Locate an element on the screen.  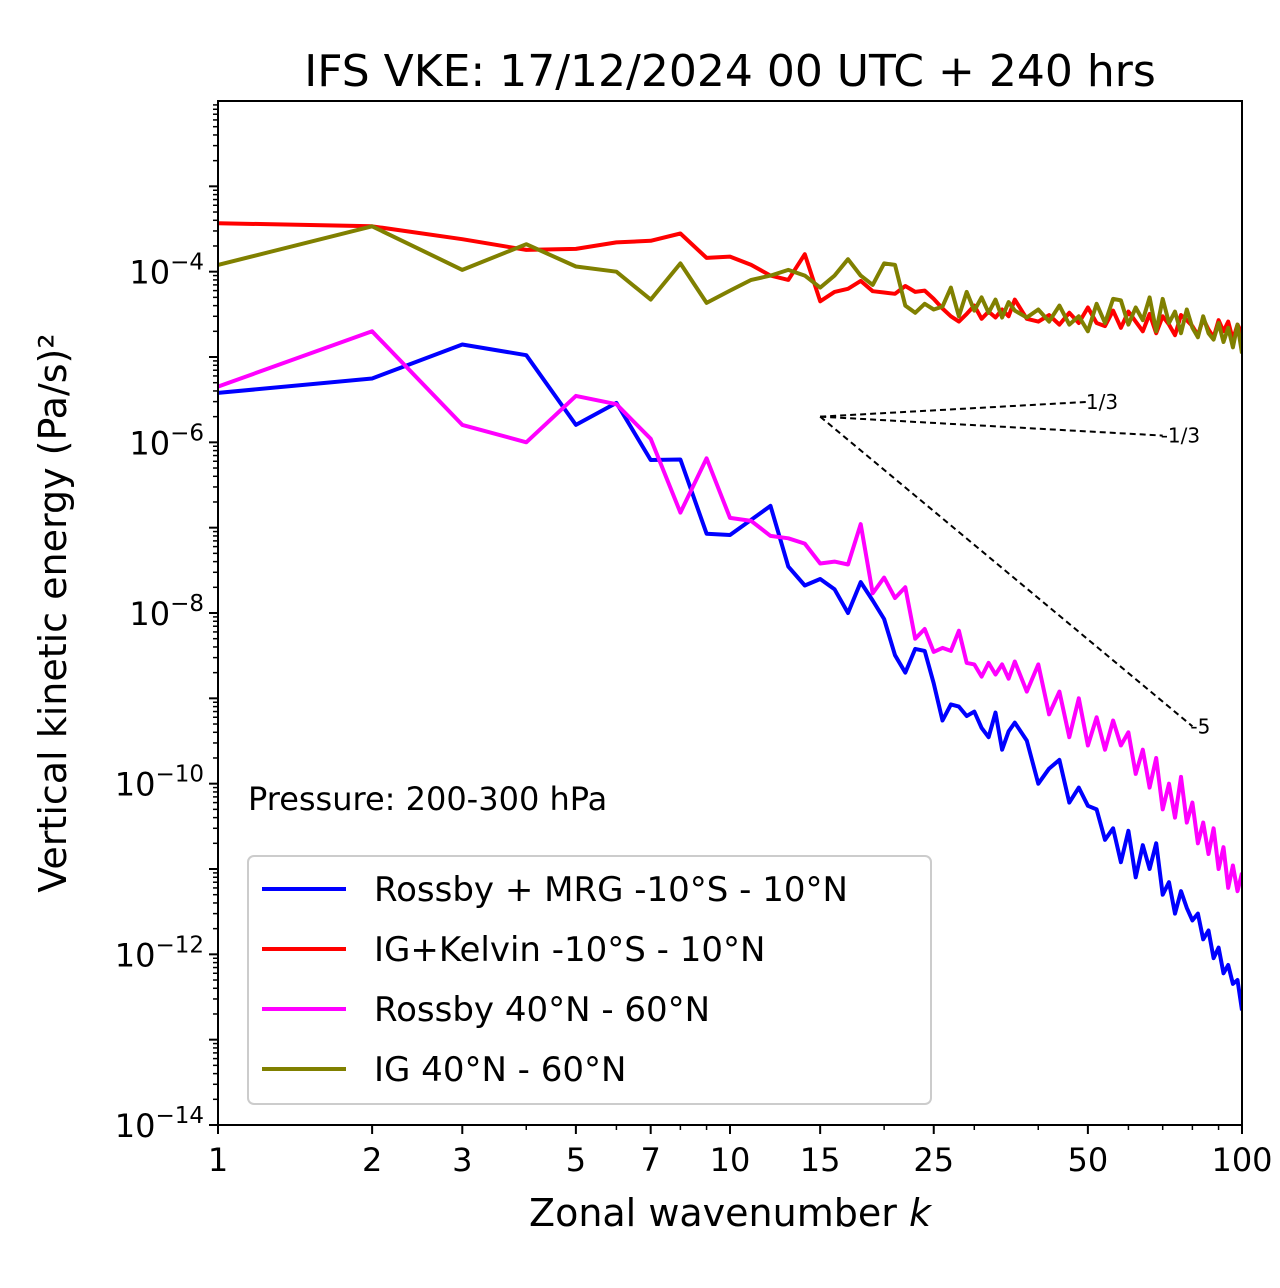
reference-slope-label-0: 1/3 is located at coordinates (1102, 402).